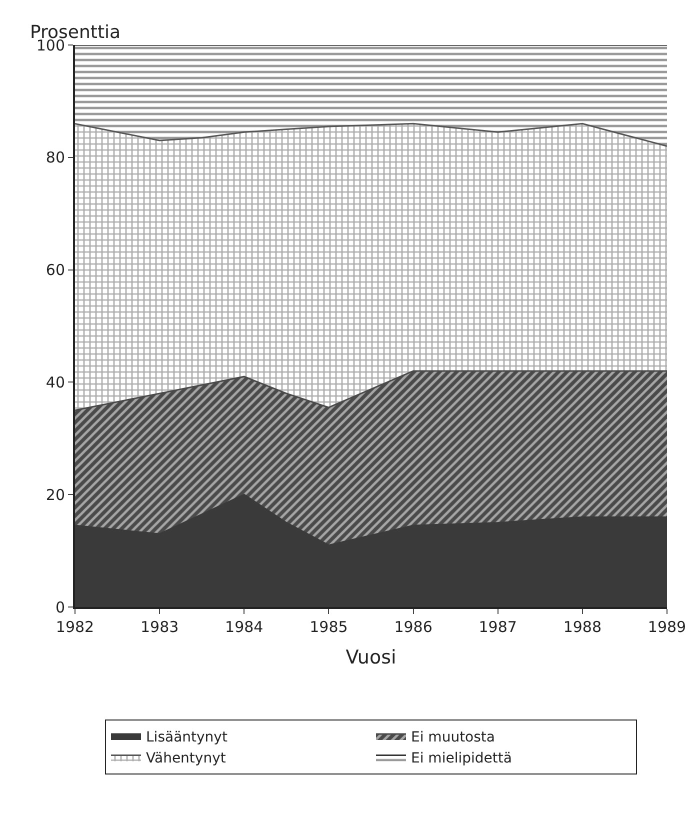  What do you see at coordinates (453, 737) in the screenshot?
I see `legend-label: Ei muutosta` at bounding box center [453, 737].